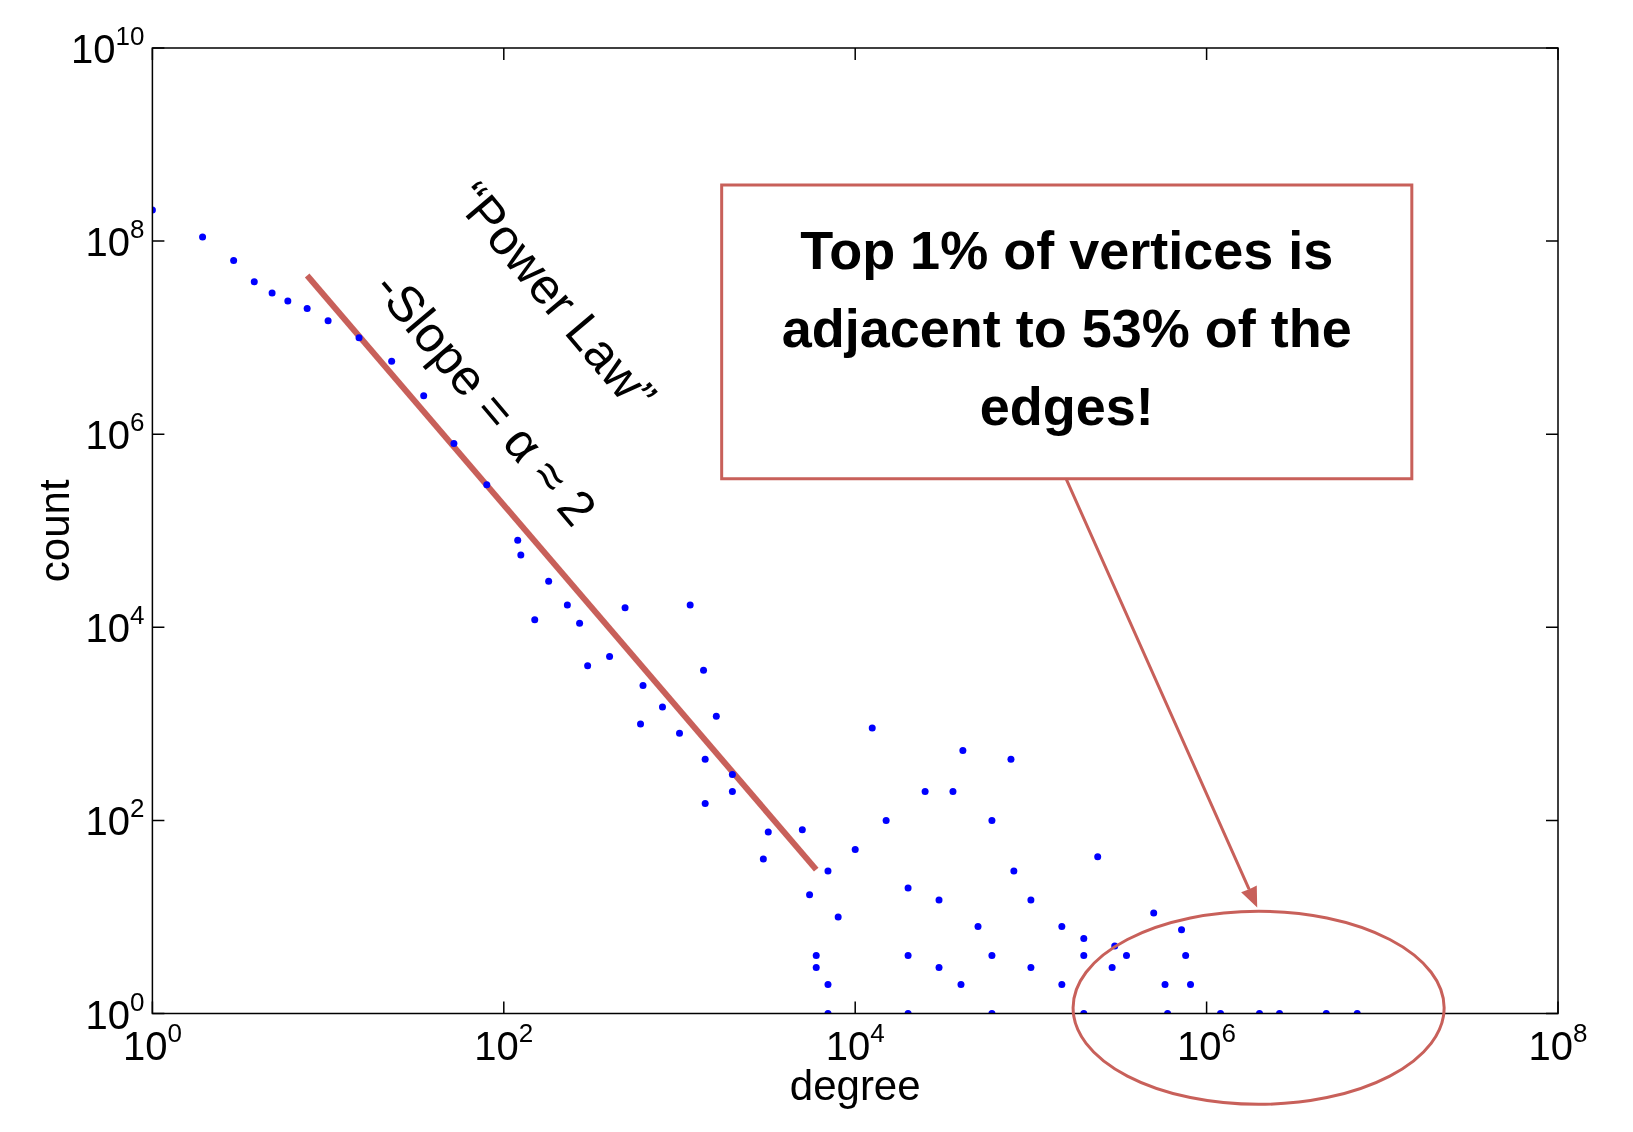 The width and height of the screenshot is (1633, 1132). I want to click on x-axis-title: degree, so click(855, 1086).